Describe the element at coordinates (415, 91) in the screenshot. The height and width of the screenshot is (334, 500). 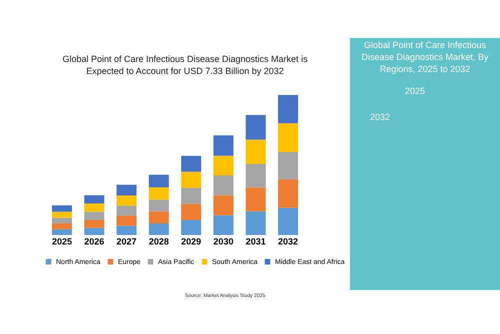
I see `text: 2025` at that location.